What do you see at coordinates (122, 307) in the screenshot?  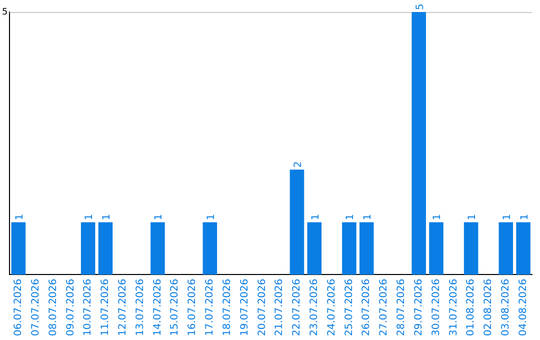 I see `x-tick-label: 12.07.2026` at bounding box center [122, 307].